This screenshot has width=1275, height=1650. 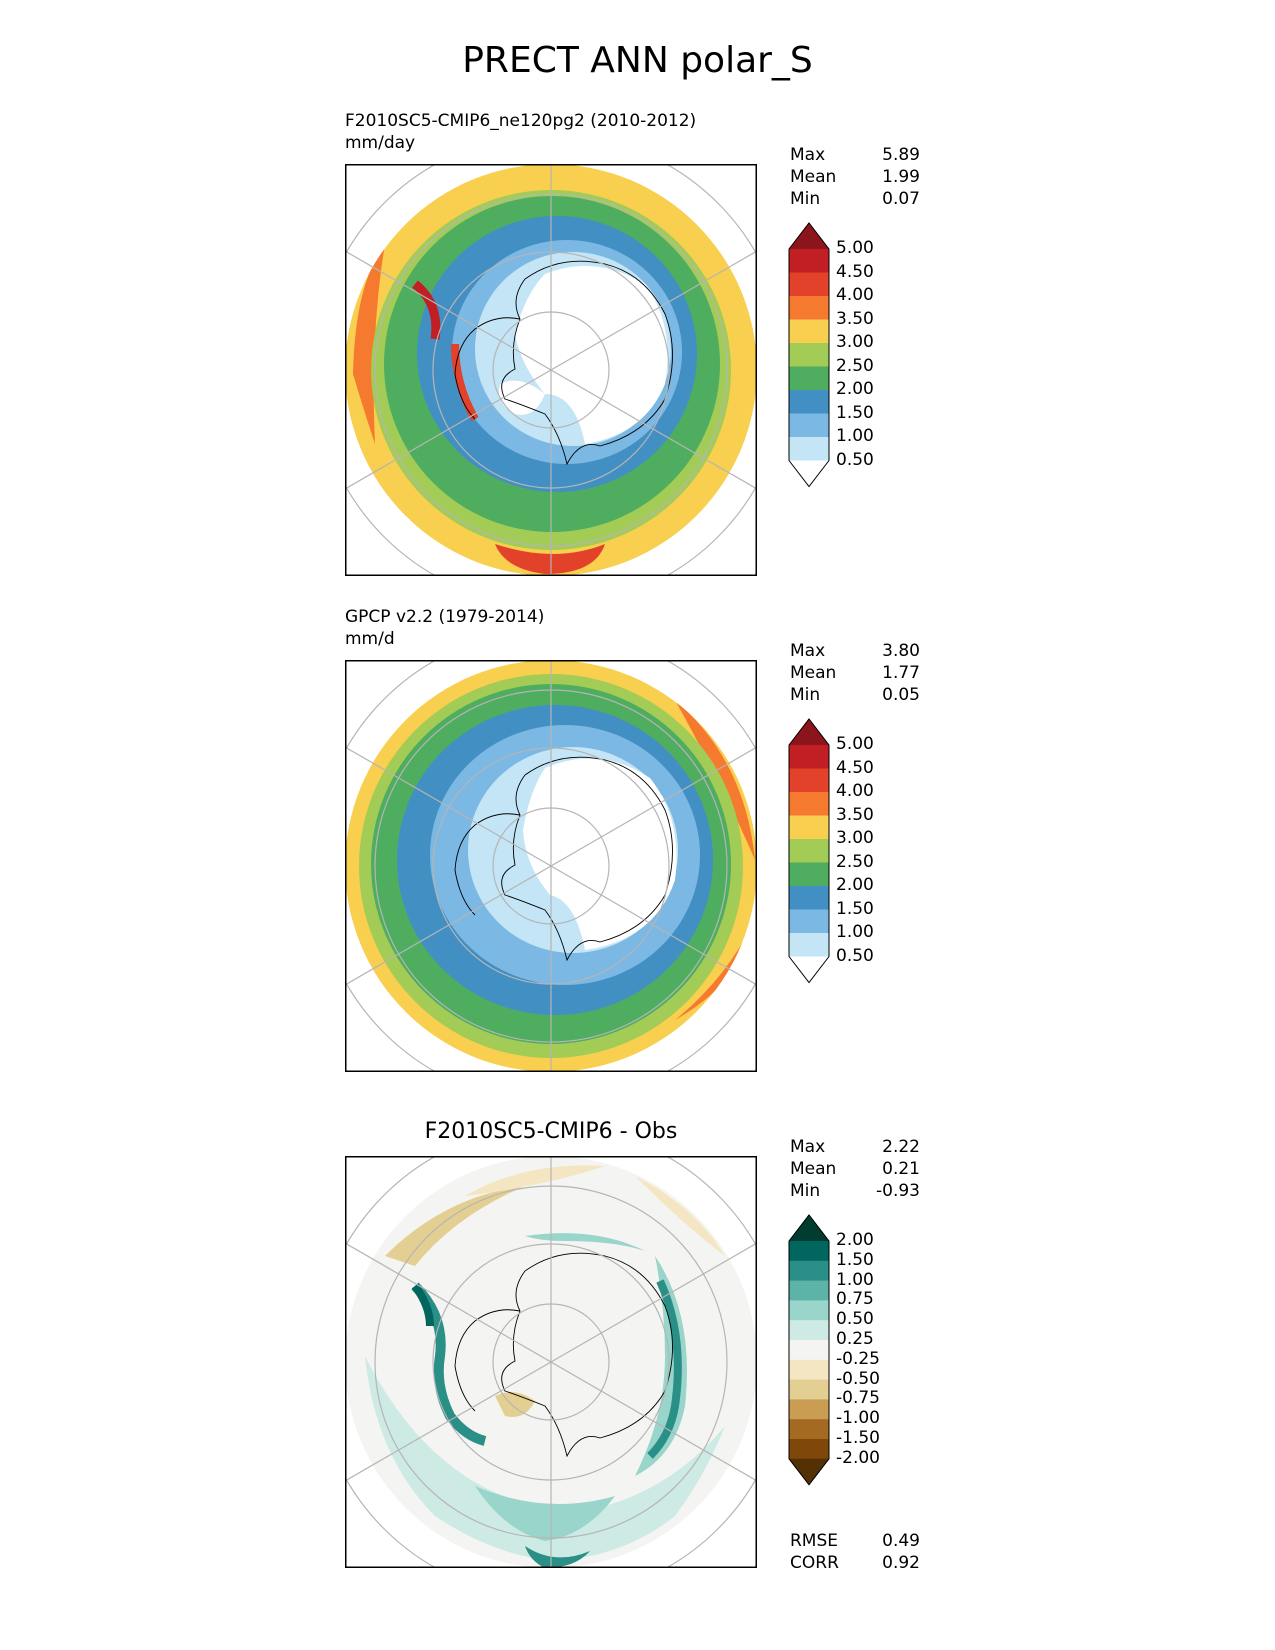 What do you see at coordinates (855, 1299) in the screenshot?
I see `colorbar-tick-label: 0.75` at bounding box center [855, 1299].